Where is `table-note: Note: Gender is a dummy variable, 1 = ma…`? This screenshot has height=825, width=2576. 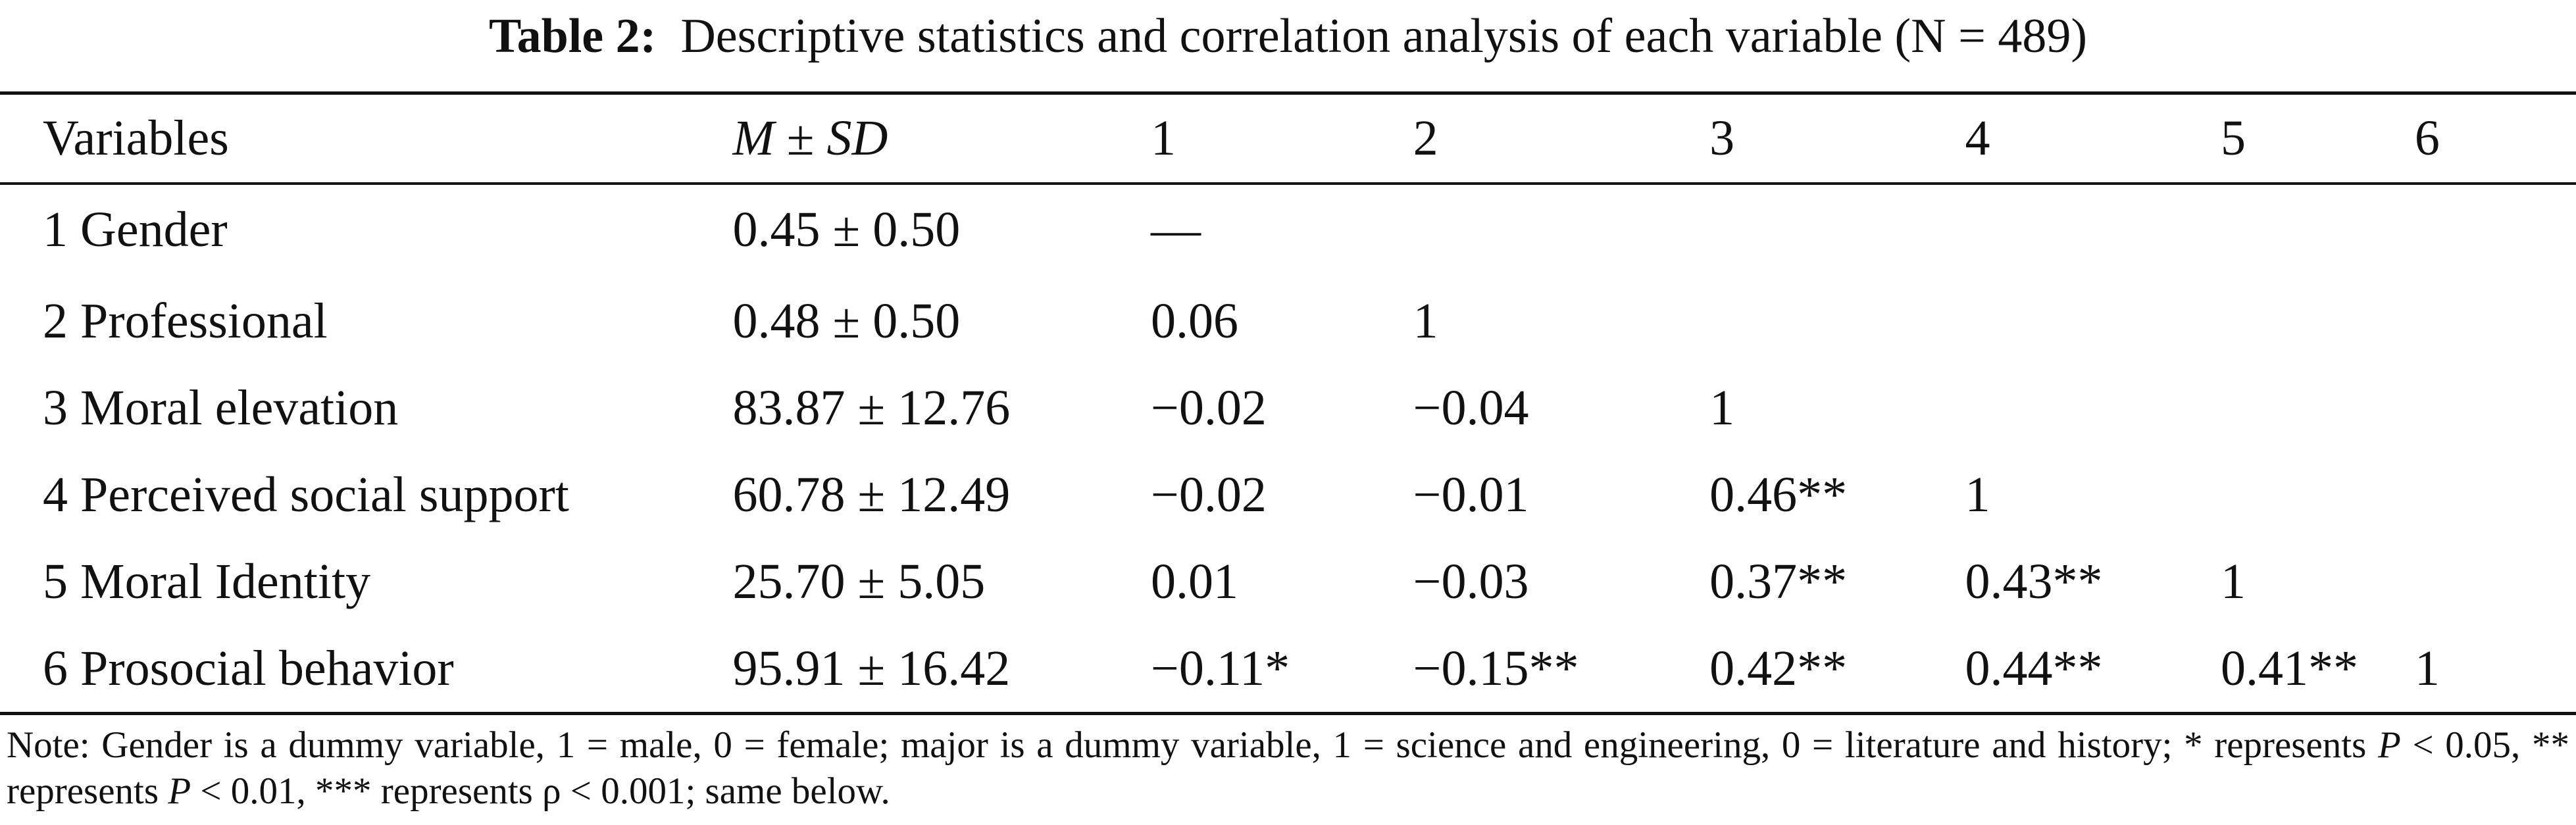 table-note: Note: Gender is a dummy variable, 1 = ma… is located at coordinates (1288, 768).